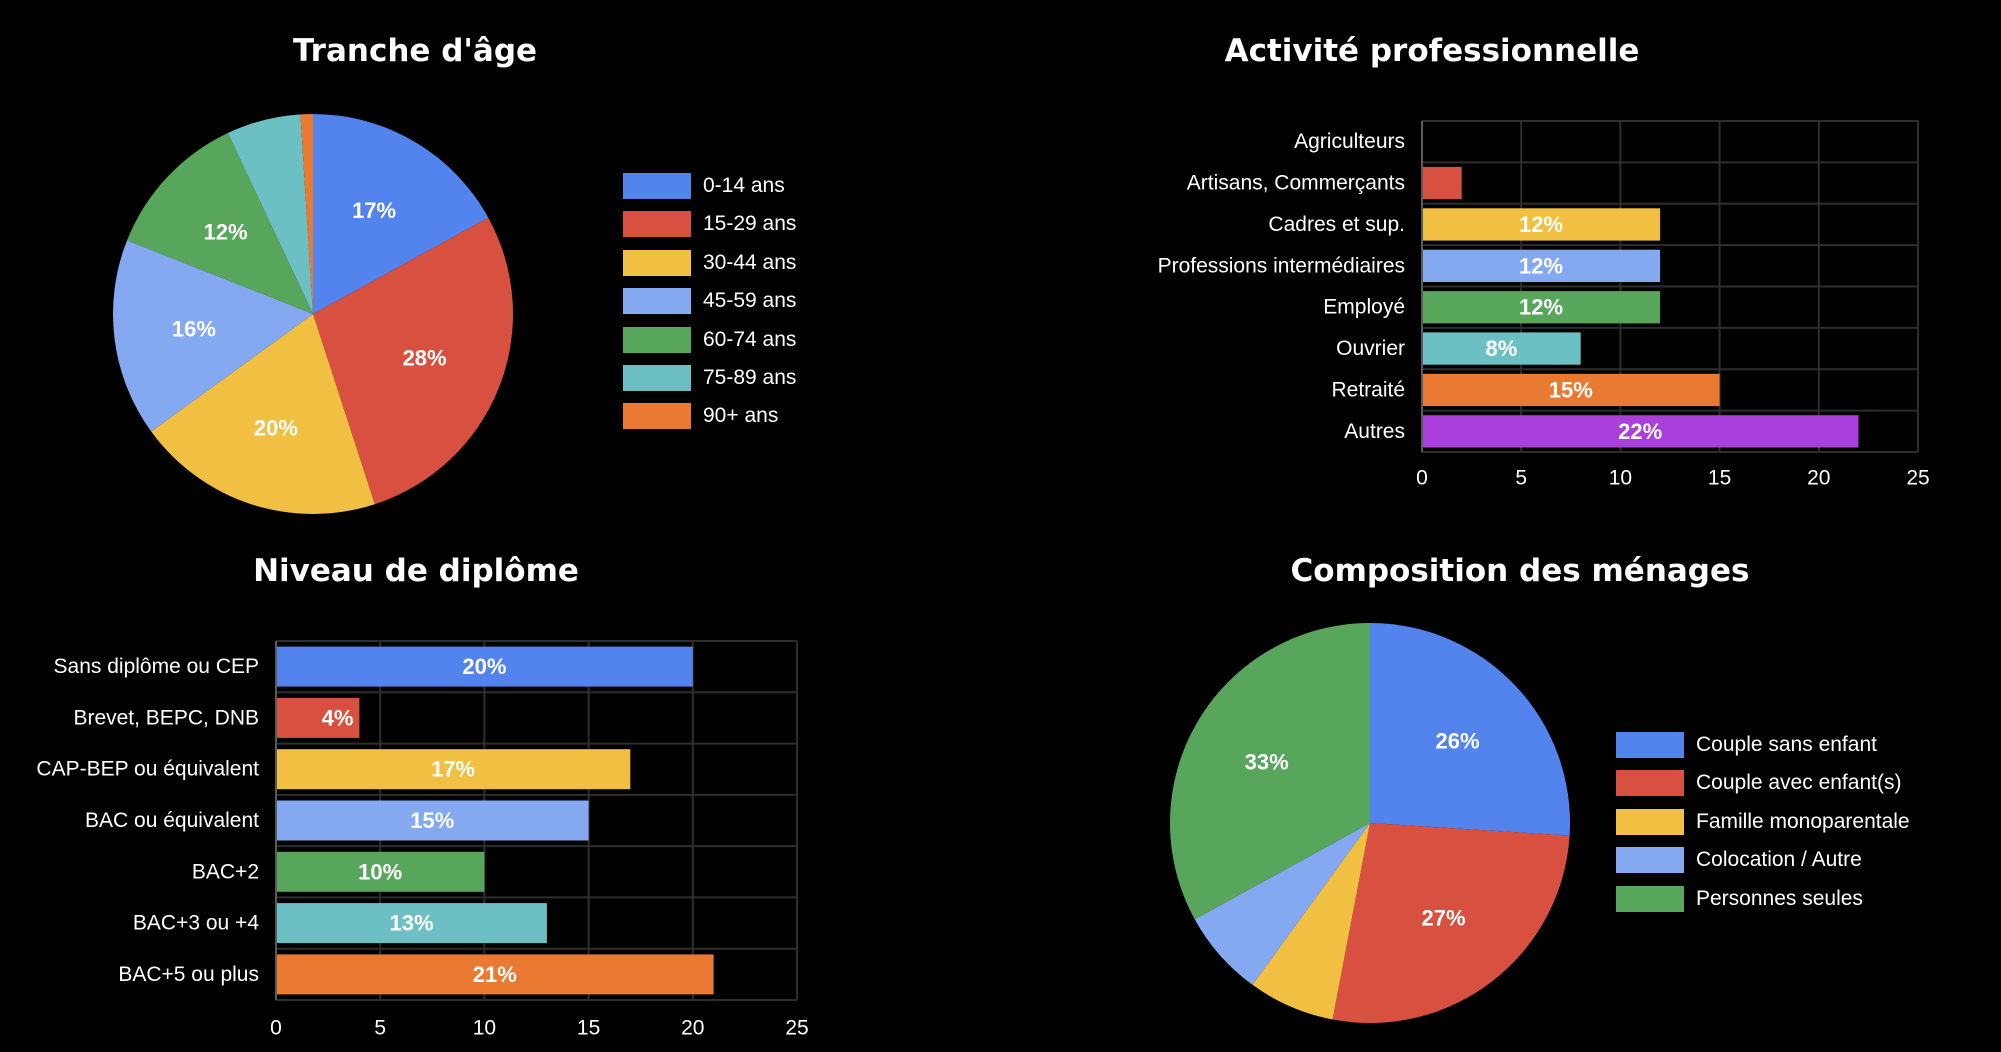 The height and width of the screenshot is (1052, 2001). I want to click on data-label: 20%, so click(484, 666).